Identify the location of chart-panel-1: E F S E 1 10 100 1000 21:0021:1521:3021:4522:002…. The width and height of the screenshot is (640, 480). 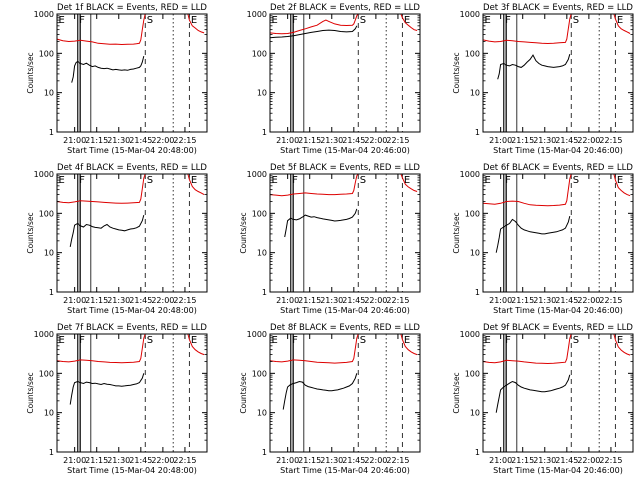
(117, 79).